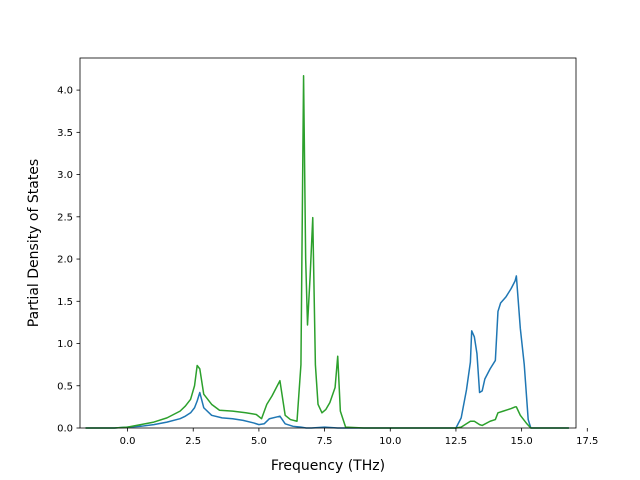 Image resolution: width=640 pixels, height=480 pixels. Describe the element at coordinates (128, 441) in the screenshot. I see `x-tick-label: 0.0` at that location.